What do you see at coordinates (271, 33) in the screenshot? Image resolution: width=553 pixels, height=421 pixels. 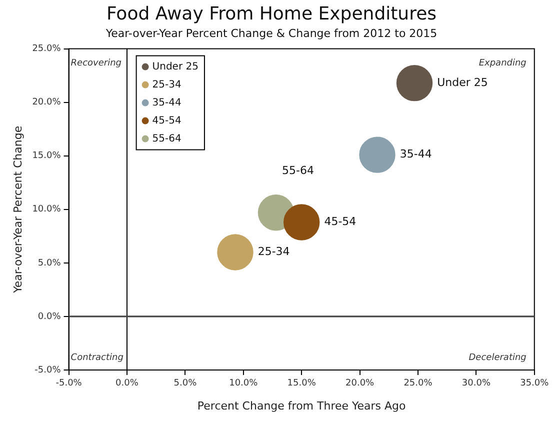 I see `chart-subtitle: Year-over-Year Percent Change & Change from 2012 to 2015` at bounding box center [271, 33].